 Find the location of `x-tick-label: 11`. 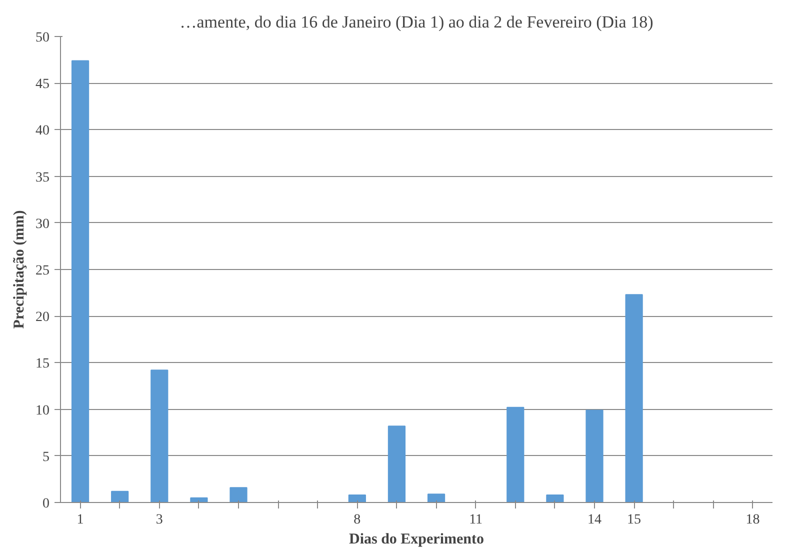

x-tick-label: 11 is located at coordinates (476, 520).